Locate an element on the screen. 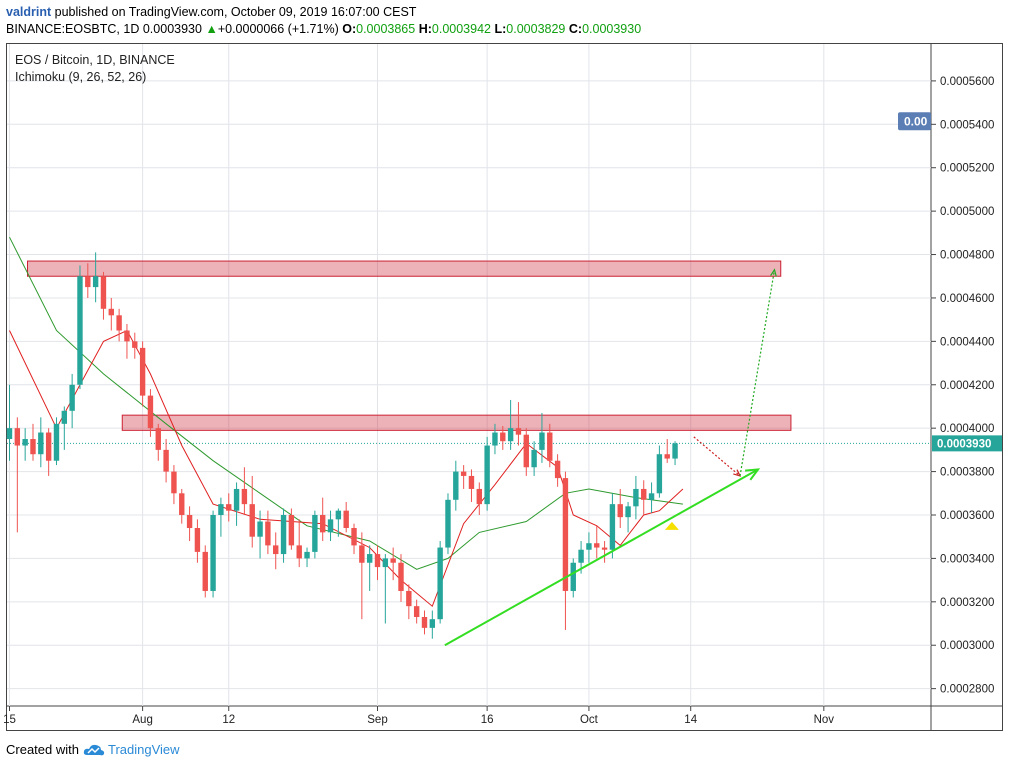 This screenshot has width=1010, height=768. open-label: O: is located at coordinates (349, 29).